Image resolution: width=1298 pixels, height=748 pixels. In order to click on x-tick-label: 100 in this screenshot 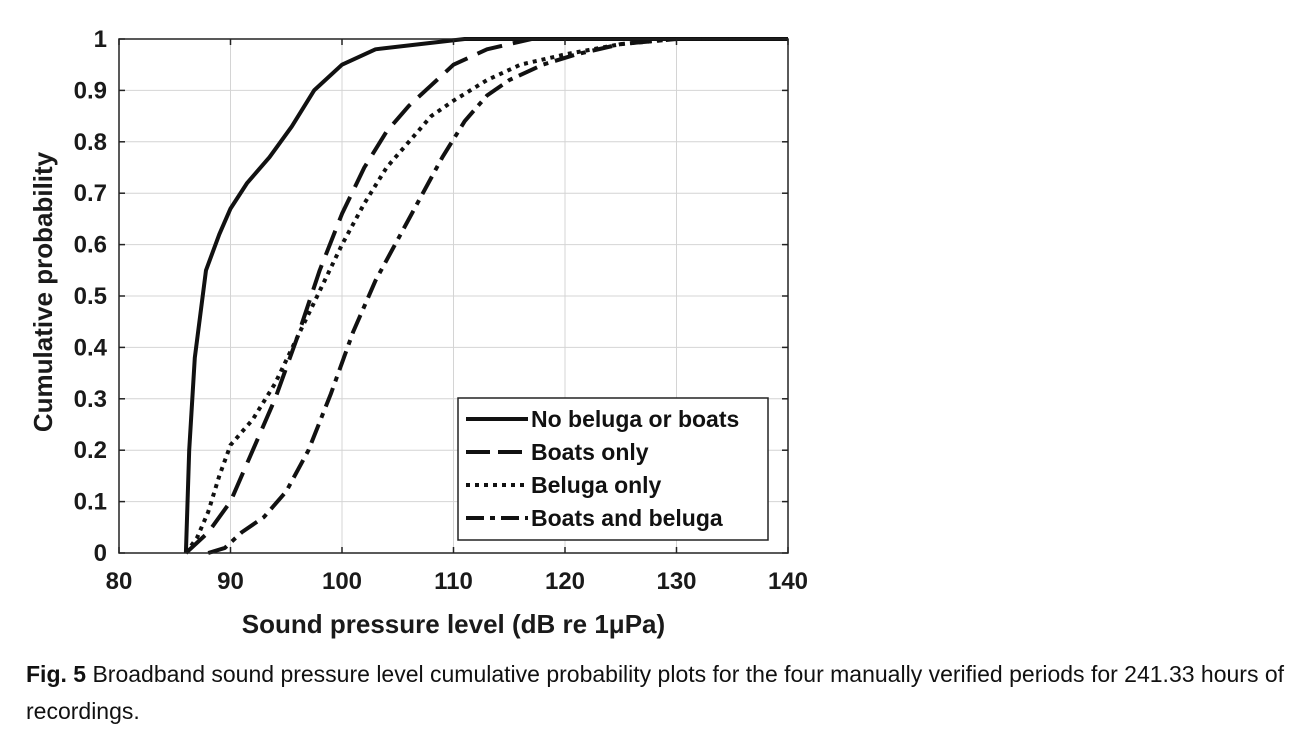, I will do `click(342, 581)`.